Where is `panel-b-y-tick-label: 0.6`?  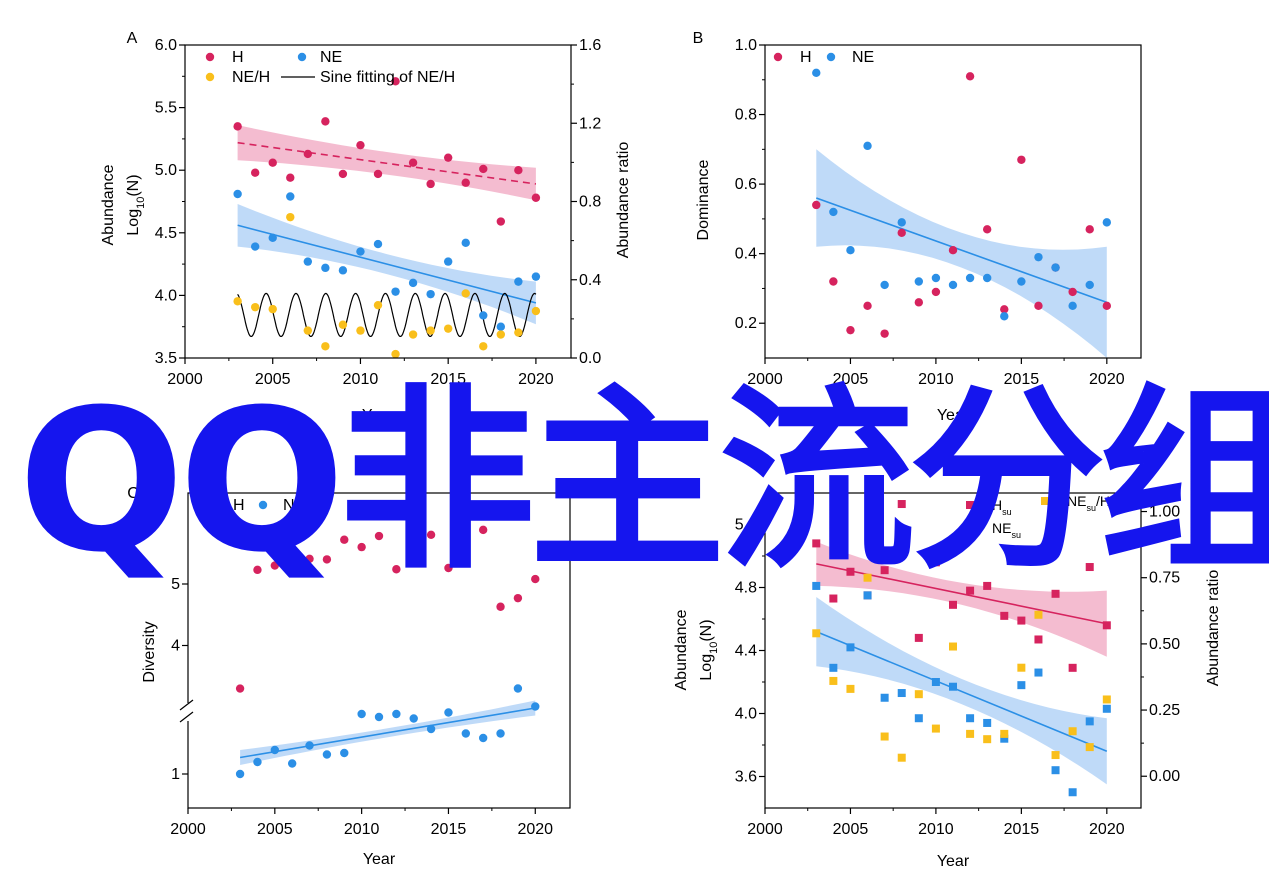
panel-b-y-tick-label: 0.6 is located at coordinates (746, 184).